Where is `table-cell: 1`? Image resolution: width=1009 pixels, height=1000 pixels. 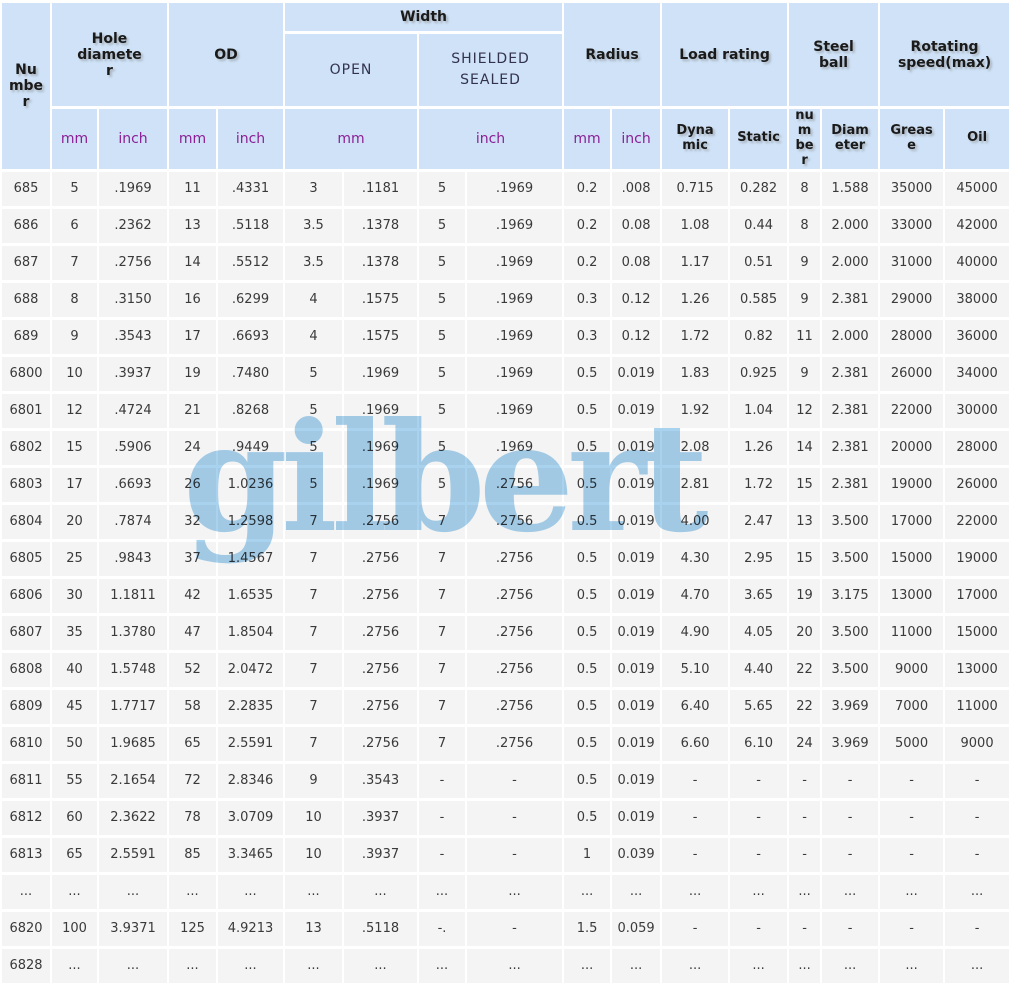
table-cell: 1 is located at coordinates (587, 854).